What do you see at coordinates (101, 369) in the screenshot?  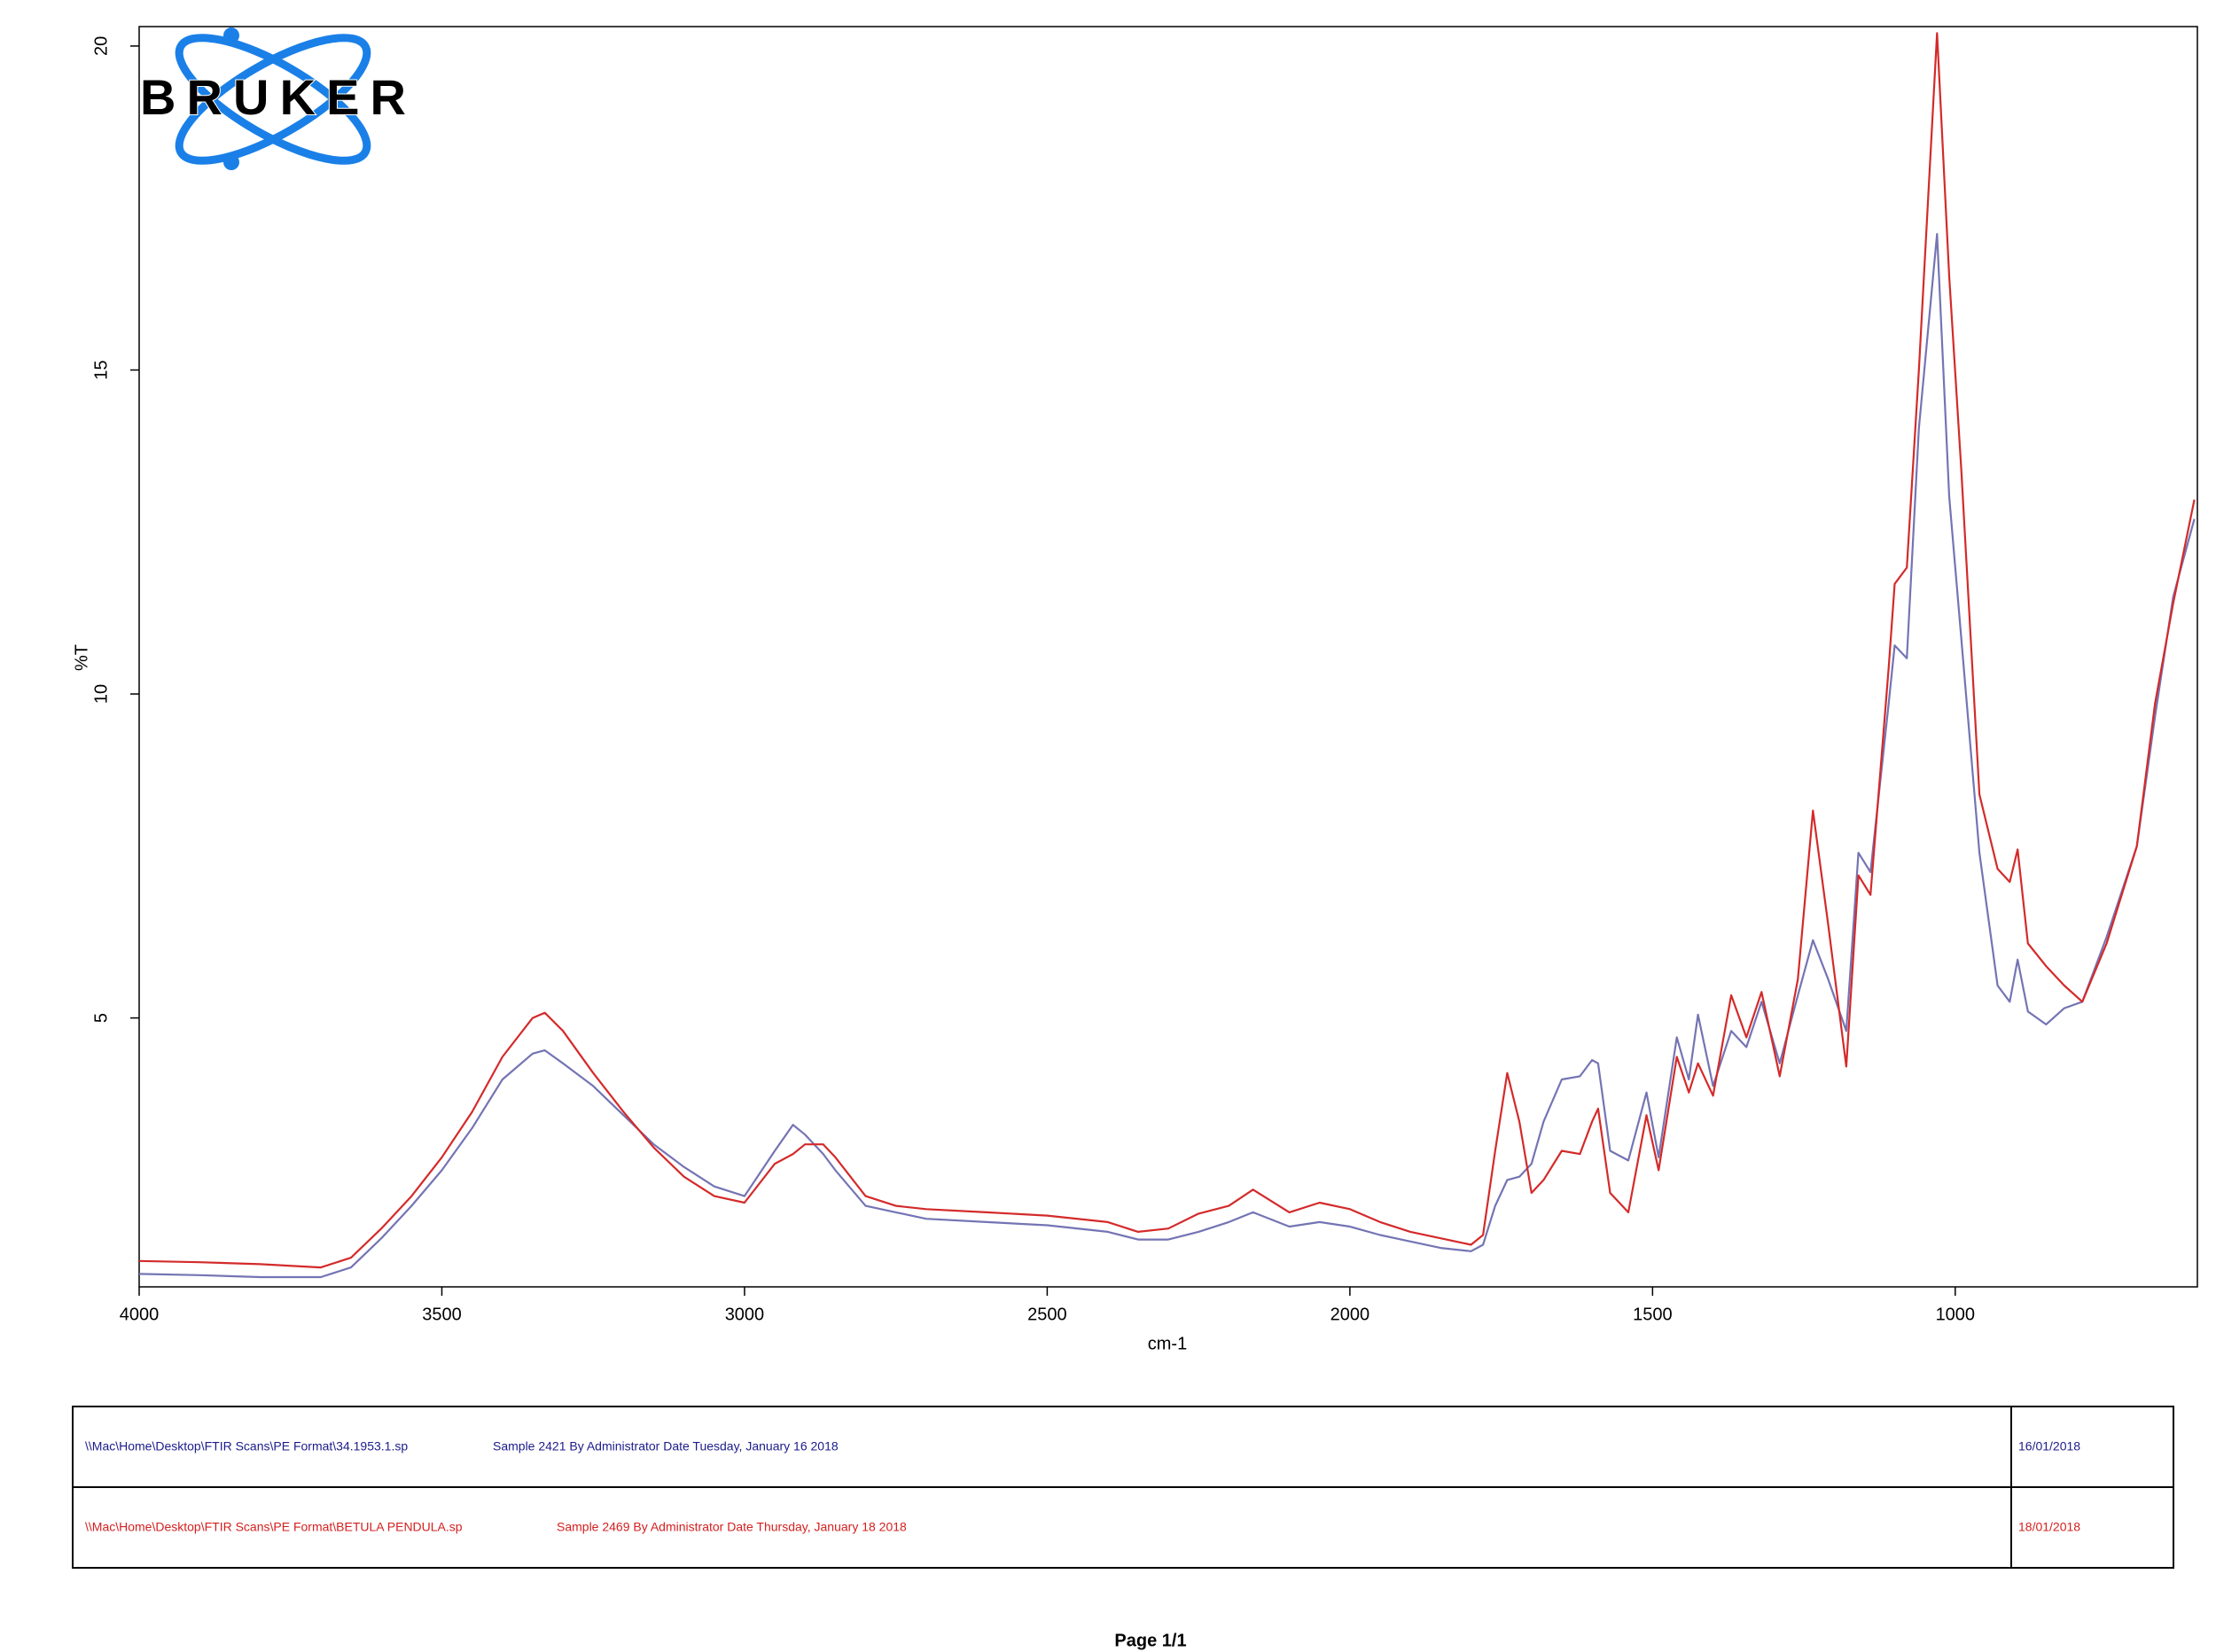 I see `y-tick-label: 15` at bounding box center [101, 369].